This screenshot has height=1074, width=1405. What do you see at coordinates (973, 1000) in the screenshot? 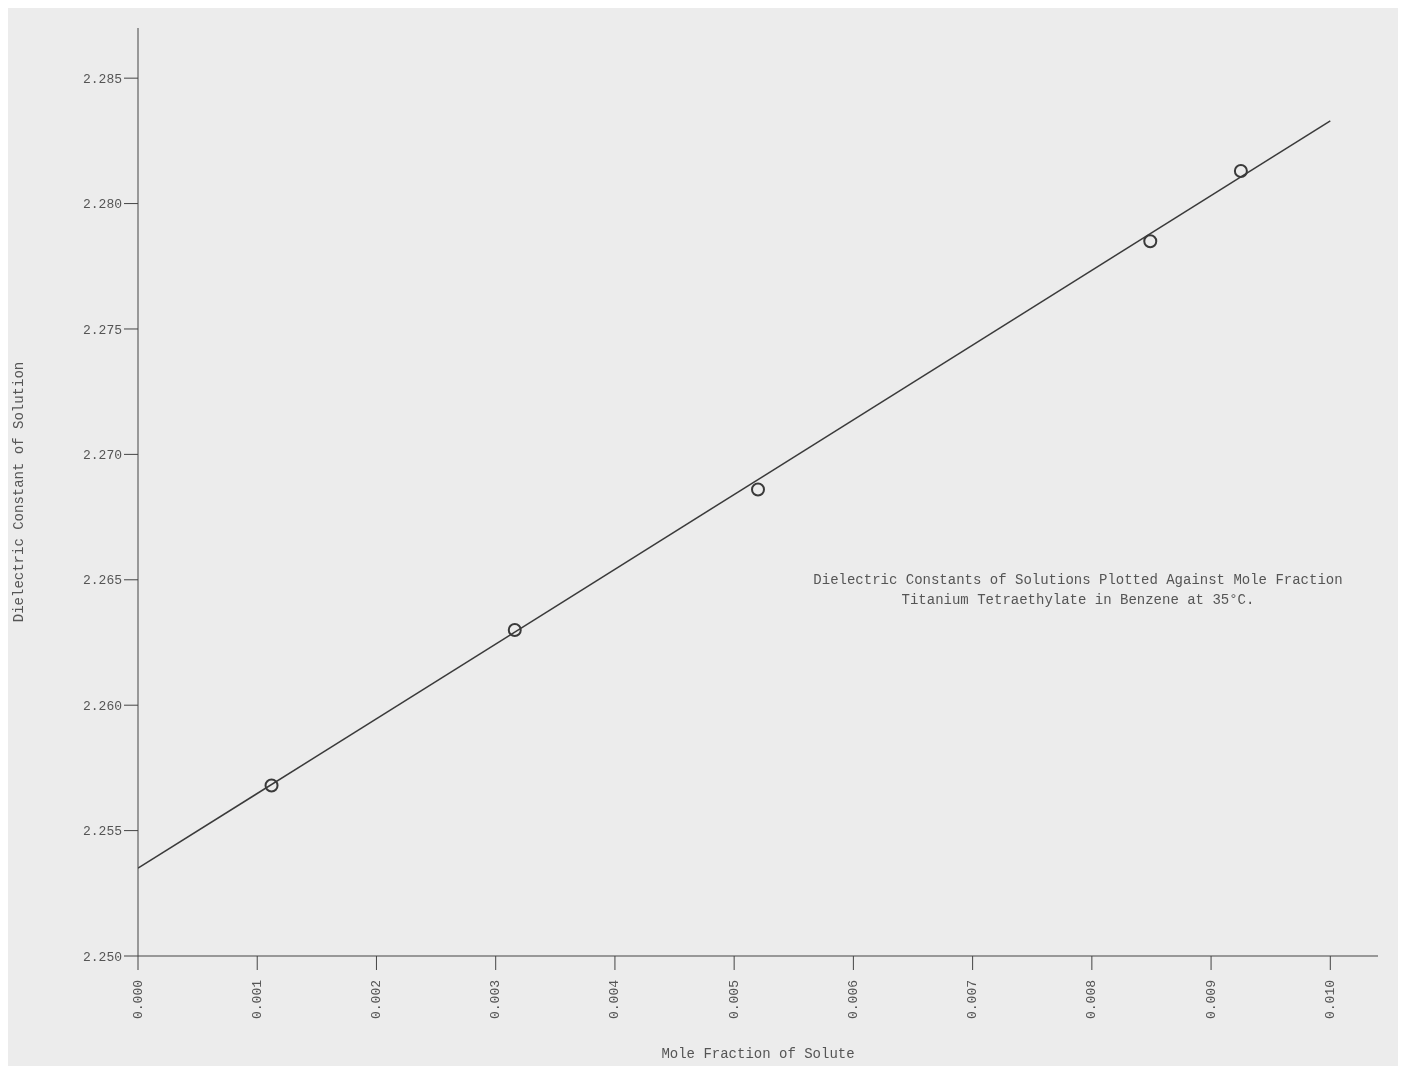
I see `x-tick-label: 0.007` at bounding box center [973, 1000].